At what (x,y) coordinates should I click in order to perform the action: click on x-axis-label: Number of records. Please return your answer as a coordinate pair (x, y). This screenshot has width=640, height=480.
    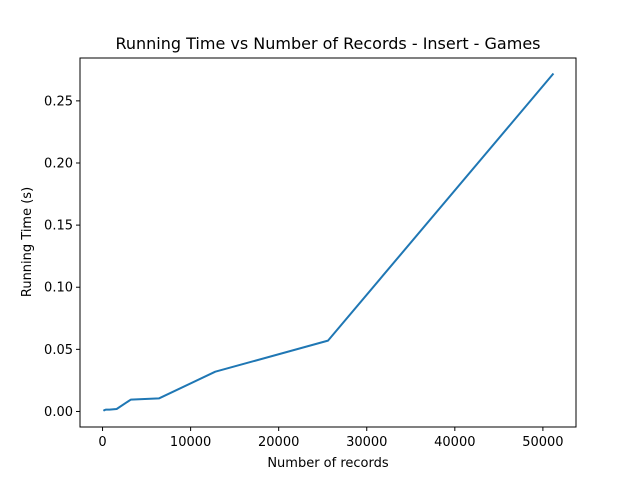
    Looking at the image, I should click on (328, 463).